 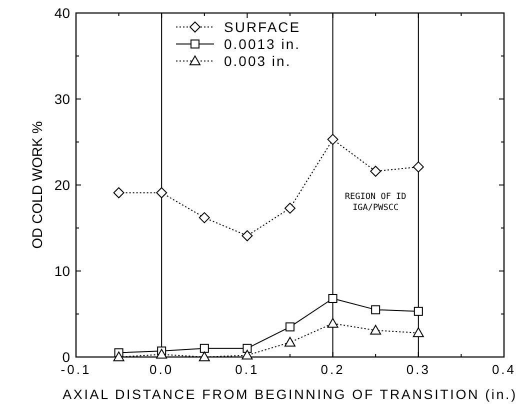 What do you see at coordinates (62, 99) in the screenshot?
I see `y-tick-label: 30` at bounding box center [62, 99].